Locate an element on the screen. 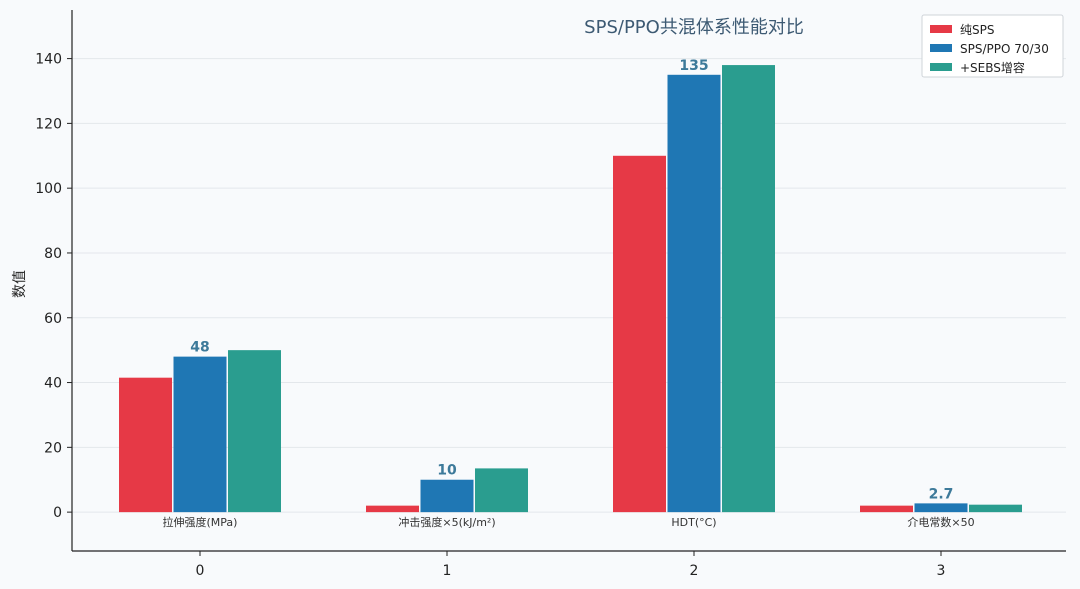 The image size is (1080, 589). legend-entry: 纯SPS is located at coordinates (977, 30).